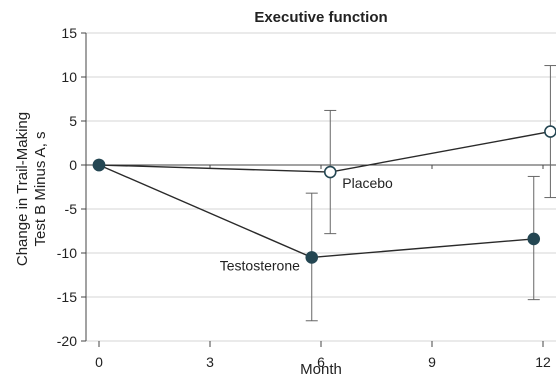  Describe the element at coordinates (40, 188) in the screenshot. I see `y-axis-title-line-2: Test B Minus A, s` at that location.